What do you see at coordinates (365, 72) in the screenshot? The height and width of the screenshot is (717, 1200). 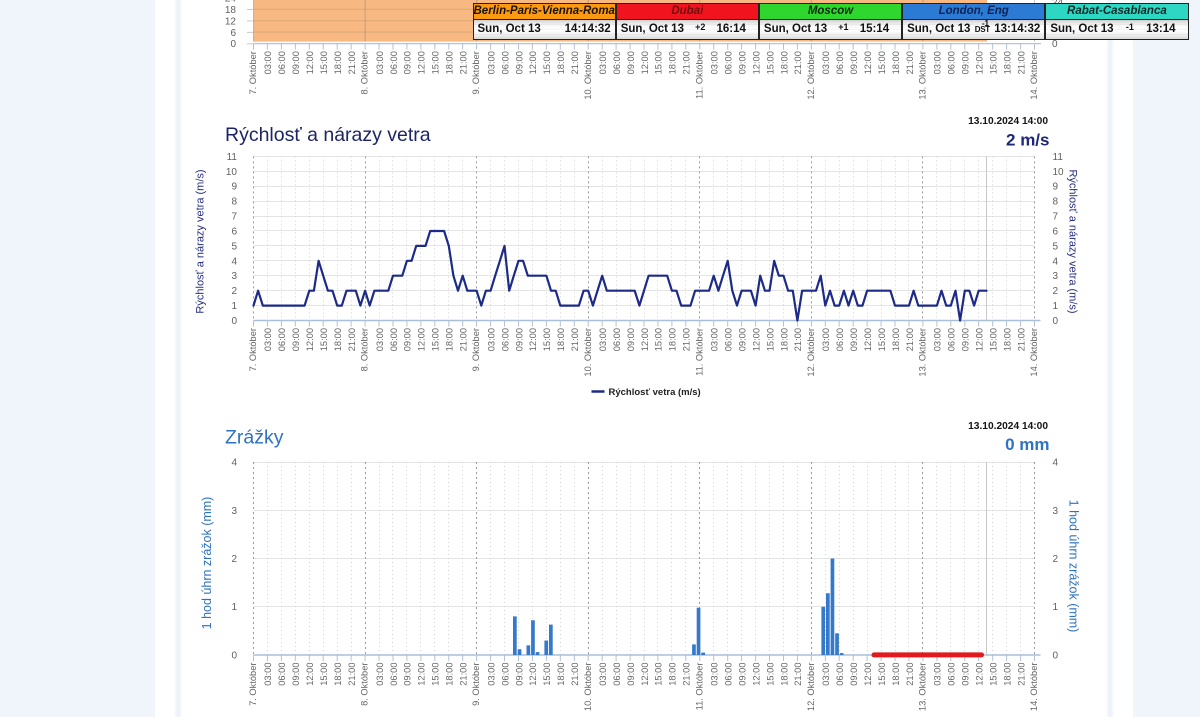 I see `svg-text: 8. Október` at bounding box center [365, 72].